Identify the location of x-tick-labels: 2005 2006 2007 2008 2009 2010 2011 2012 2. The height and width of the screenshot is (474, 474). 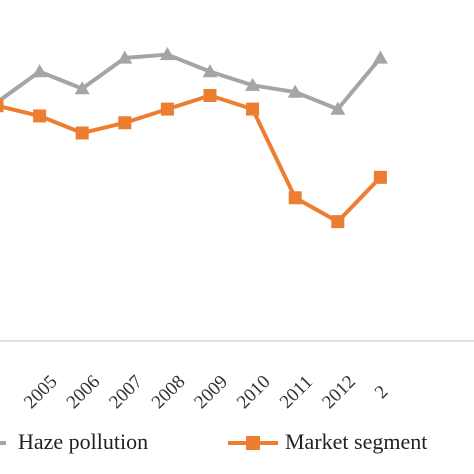
(206, 392).